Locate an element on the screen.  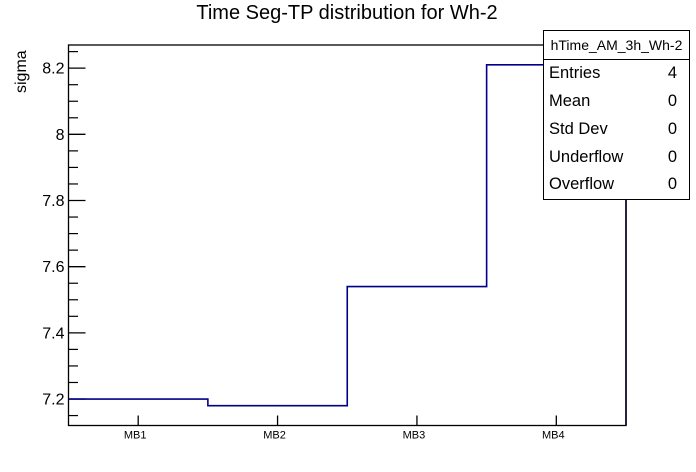
chart-title: Time Seg-TP distribution for Wh-2 is located at coordinates (347, 13).